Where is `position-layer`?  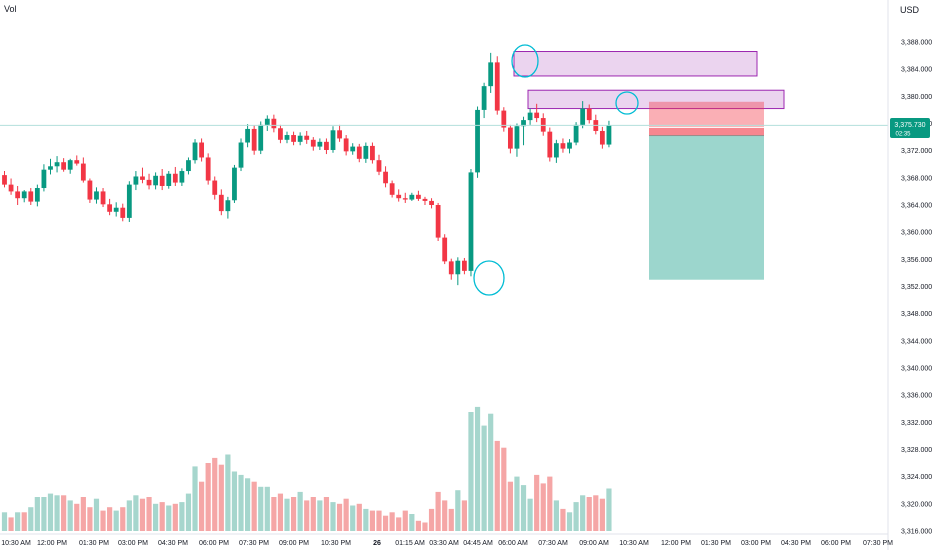
position-layer is located at coordinates (706, 190).